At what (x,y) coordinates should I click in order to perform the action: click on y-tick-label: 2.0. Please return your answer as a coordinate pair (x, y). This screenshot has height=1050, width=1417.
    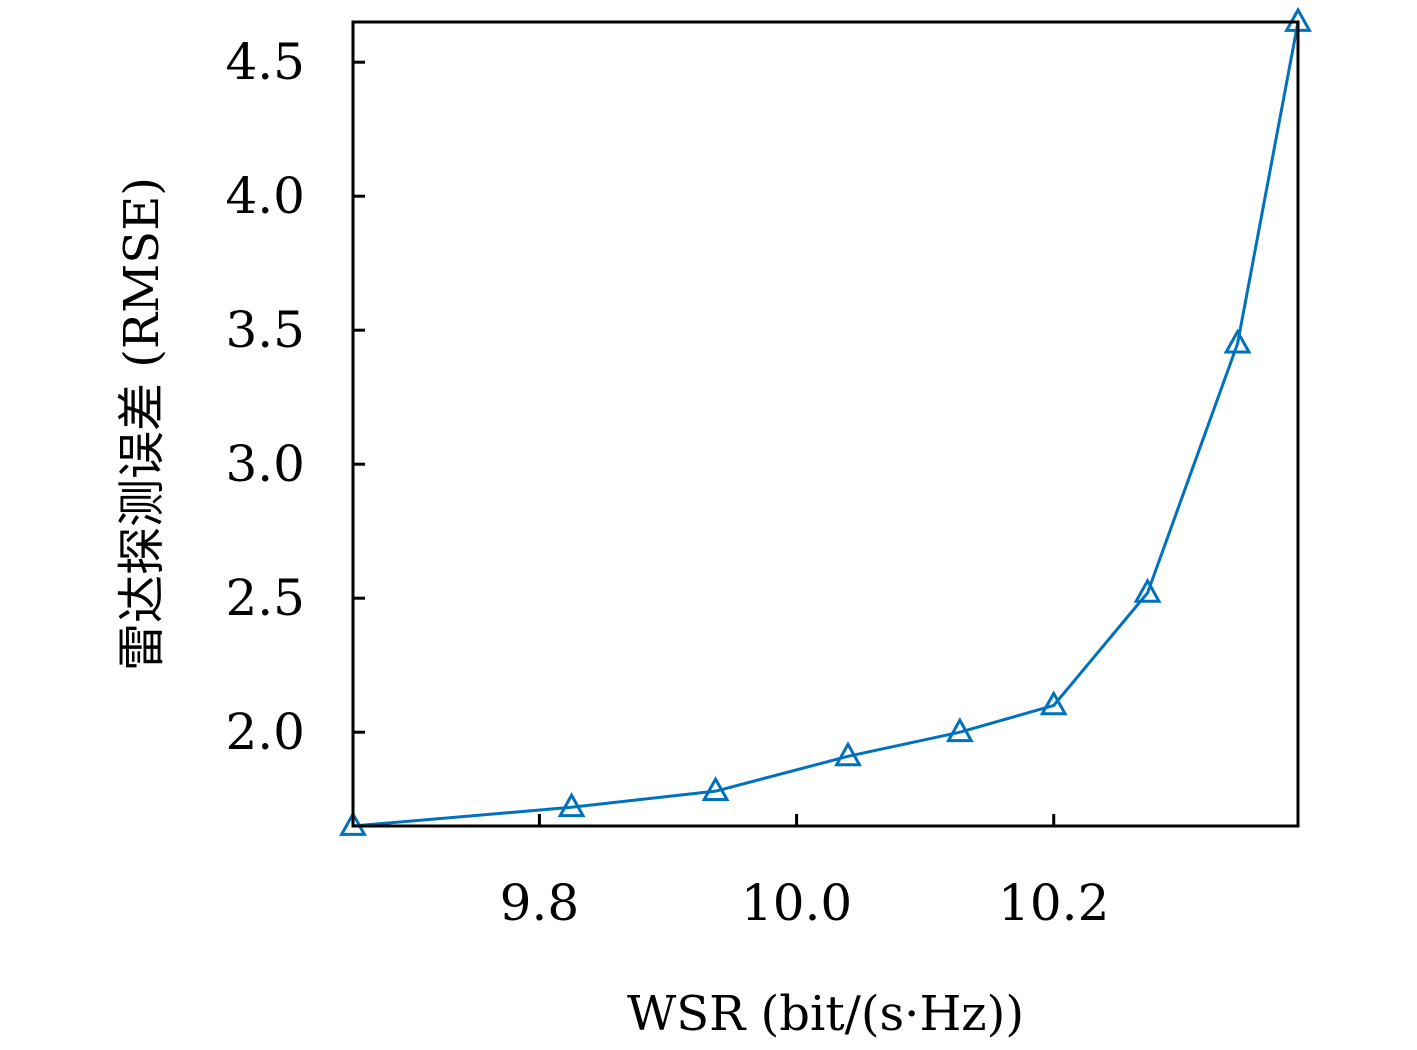
    Looking at the image, I should click on (265, 732).